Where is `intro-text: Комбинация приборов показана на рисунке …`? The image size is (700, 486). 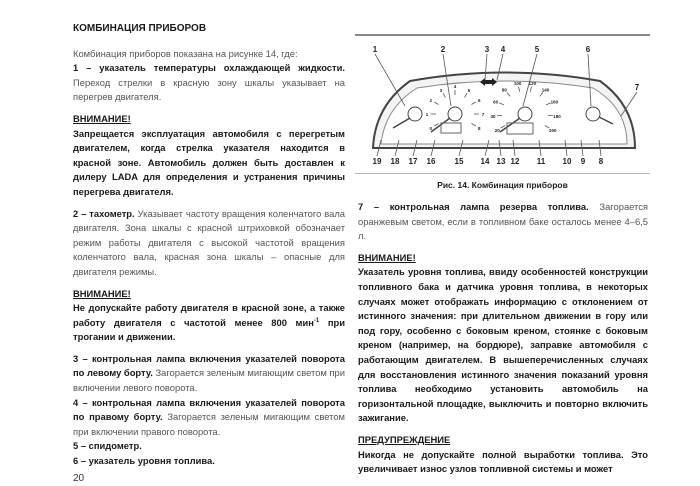 intro-text: Комбинация приборов показана на рисунке … is located at coordinates (209, 54).